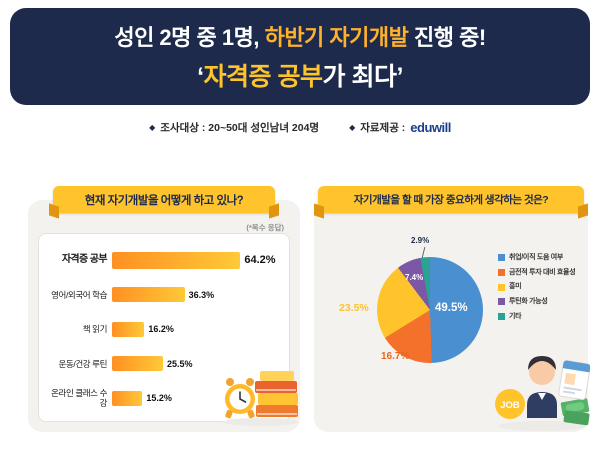  Describe the element at coordinates (79, 398) in the screenshot. I see `bar-category-label: 온라인 클래스 수강` at that location.